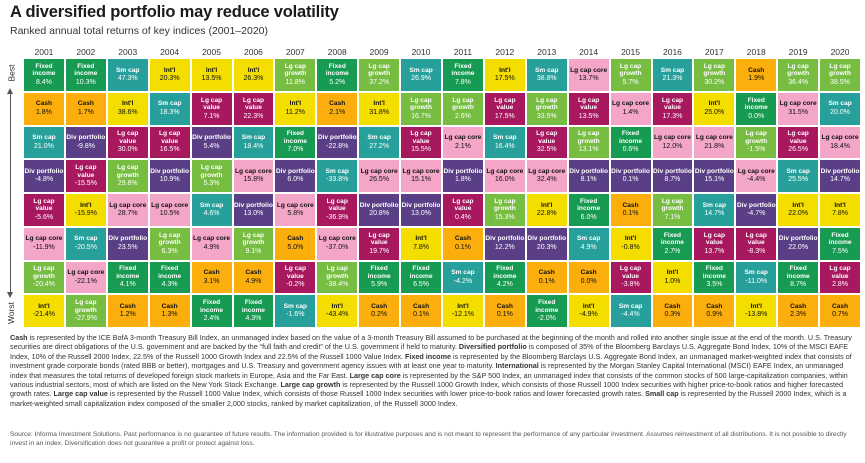 Image resolution: width=865 pixels, height=463 pixels. What do you see at coordinates (337, 142) in the screenshot?
I see `return-cell: Div portfolio -22.8%` at bounding box center [337, 142].